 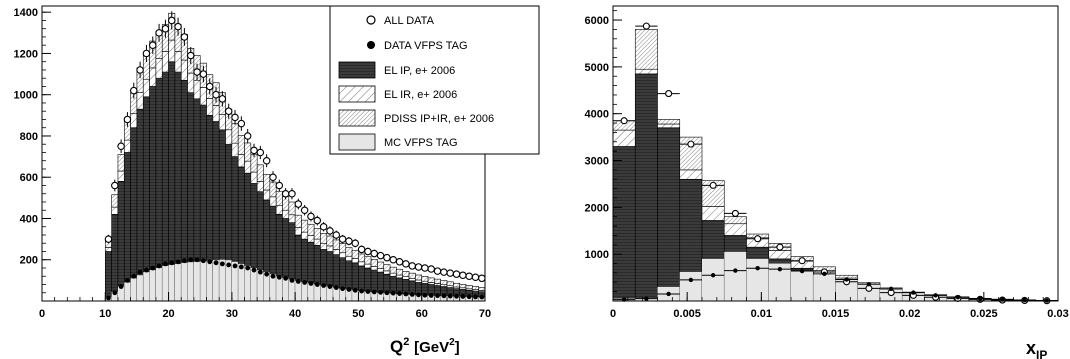 What do you see at coordinates (371, 45) in the screenshot?
I see `legend-filled-circle-icon` at bounding box center [371, 45].